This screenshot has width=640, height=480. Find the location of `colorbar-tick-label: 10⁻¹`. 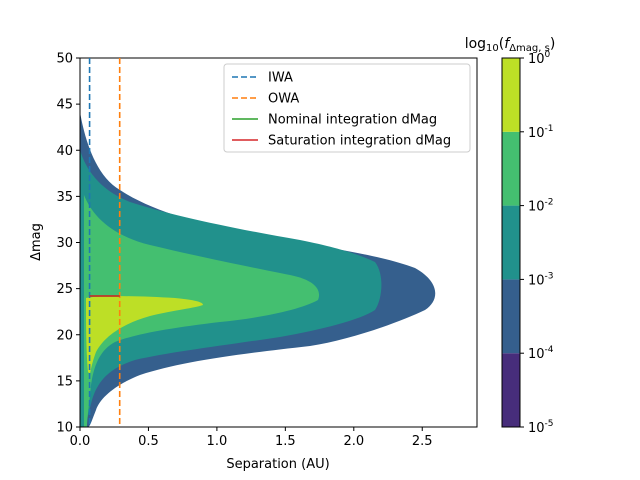

colorbar-tick-label: 10⁻¹ is located at coordinates (541, 132).